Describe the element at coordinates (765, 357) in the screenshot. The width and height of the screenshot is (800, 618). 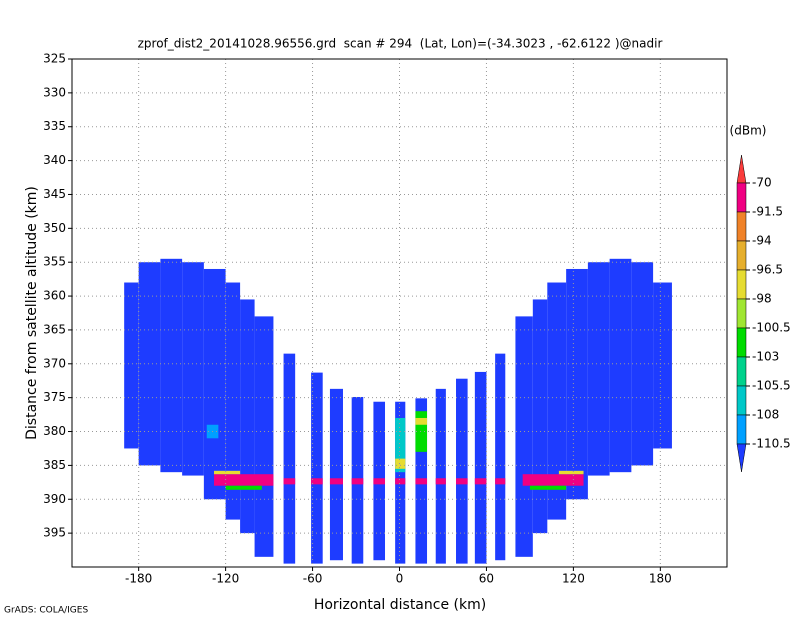
I see `colorbar-tick-label: -103` at that location.